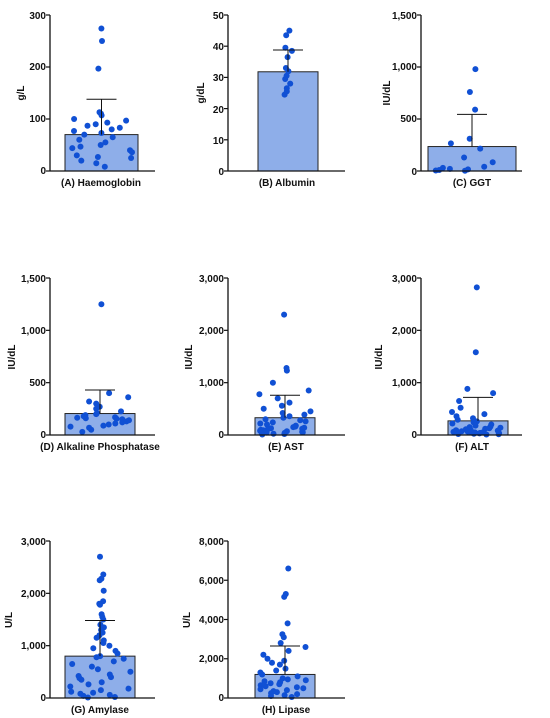 This screenshot has height=718, width=550. Describe the element at coordinates (287, 183) in the screenshot. I see `panel-b-xlabel: (B) Albumin` at that location.